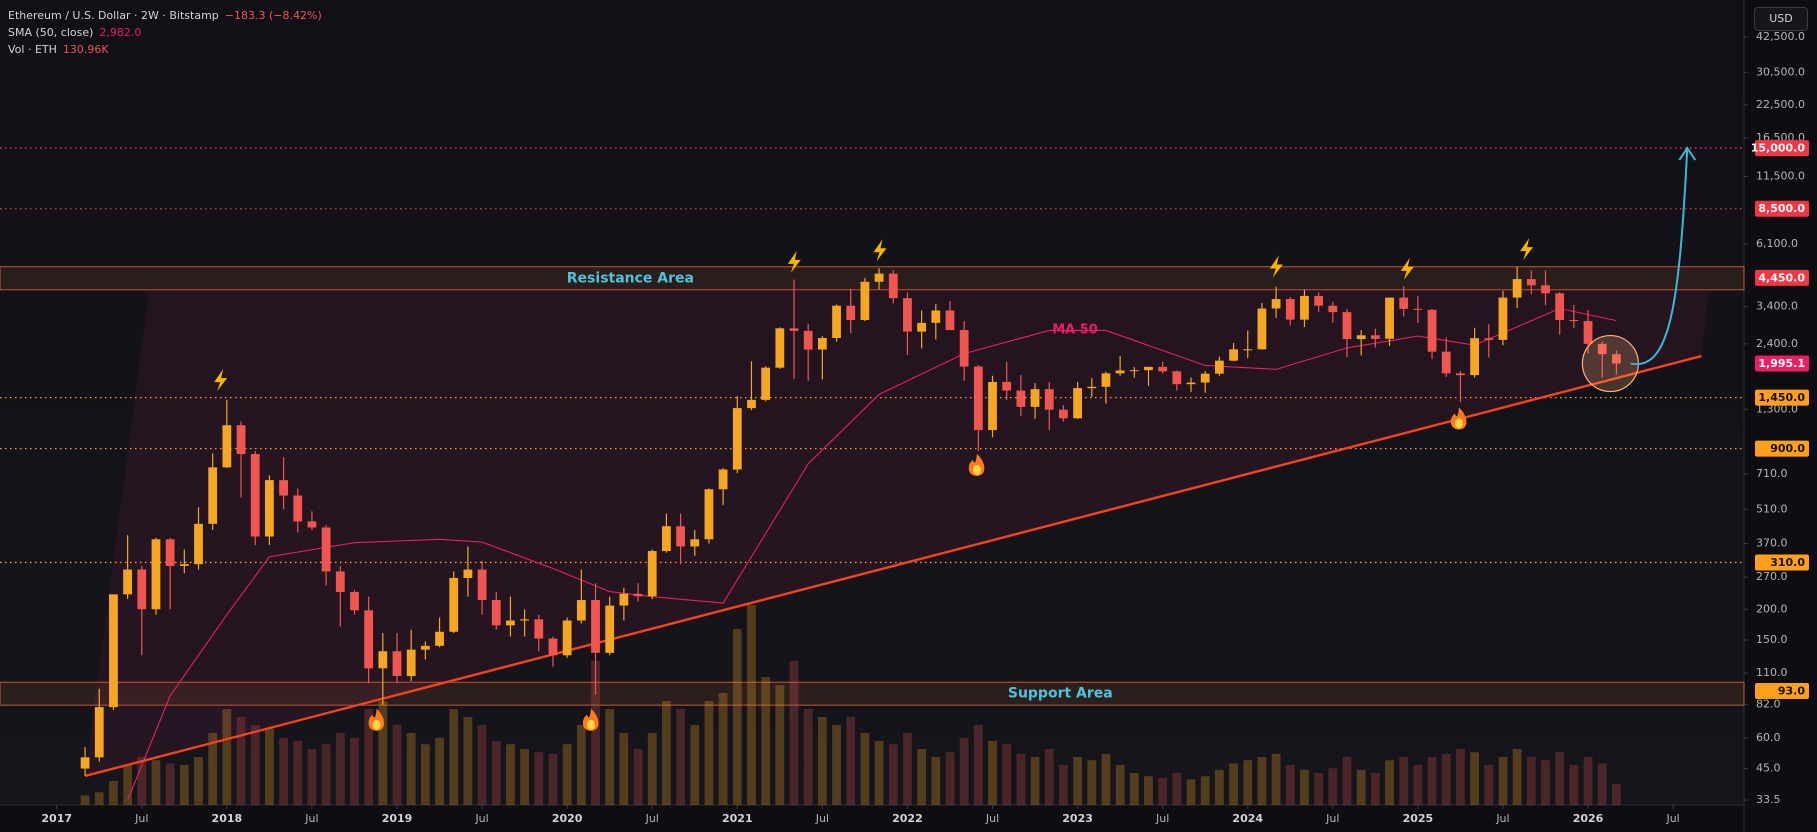  I want to click on x-tick-label: 2022, so click(907, 818).